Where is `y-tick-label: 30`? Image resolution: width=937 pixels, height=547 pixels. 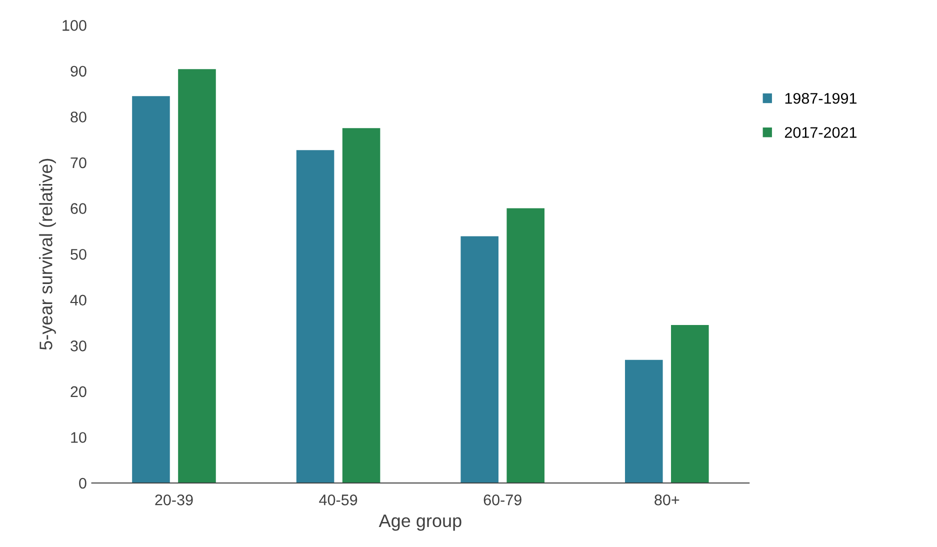 y-tick-label: 30 is located at coordinates (78, 346).